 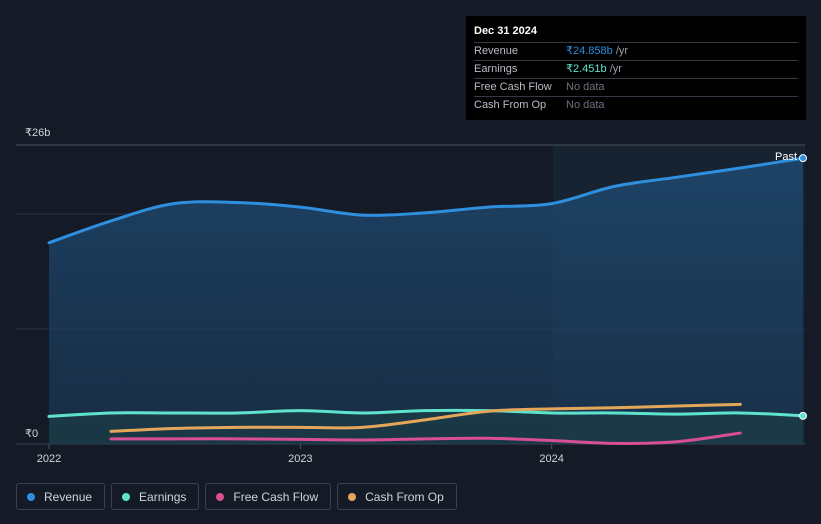 I want to click on legend-label: Free Cash Flow, so click(x=276, y=496).